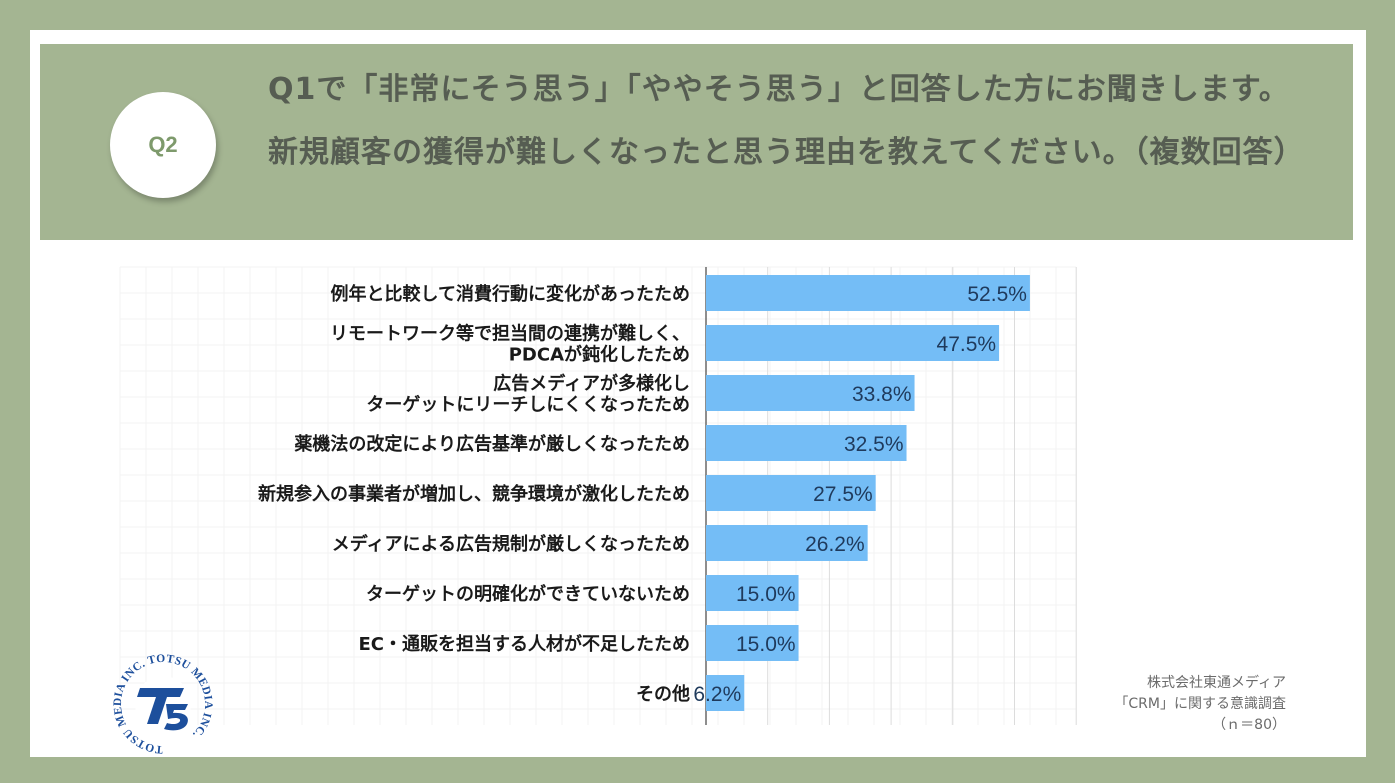 This screenshot has width=1395, height=783. I want to click on bar-value-label: 26.2%, so click(835, 544).